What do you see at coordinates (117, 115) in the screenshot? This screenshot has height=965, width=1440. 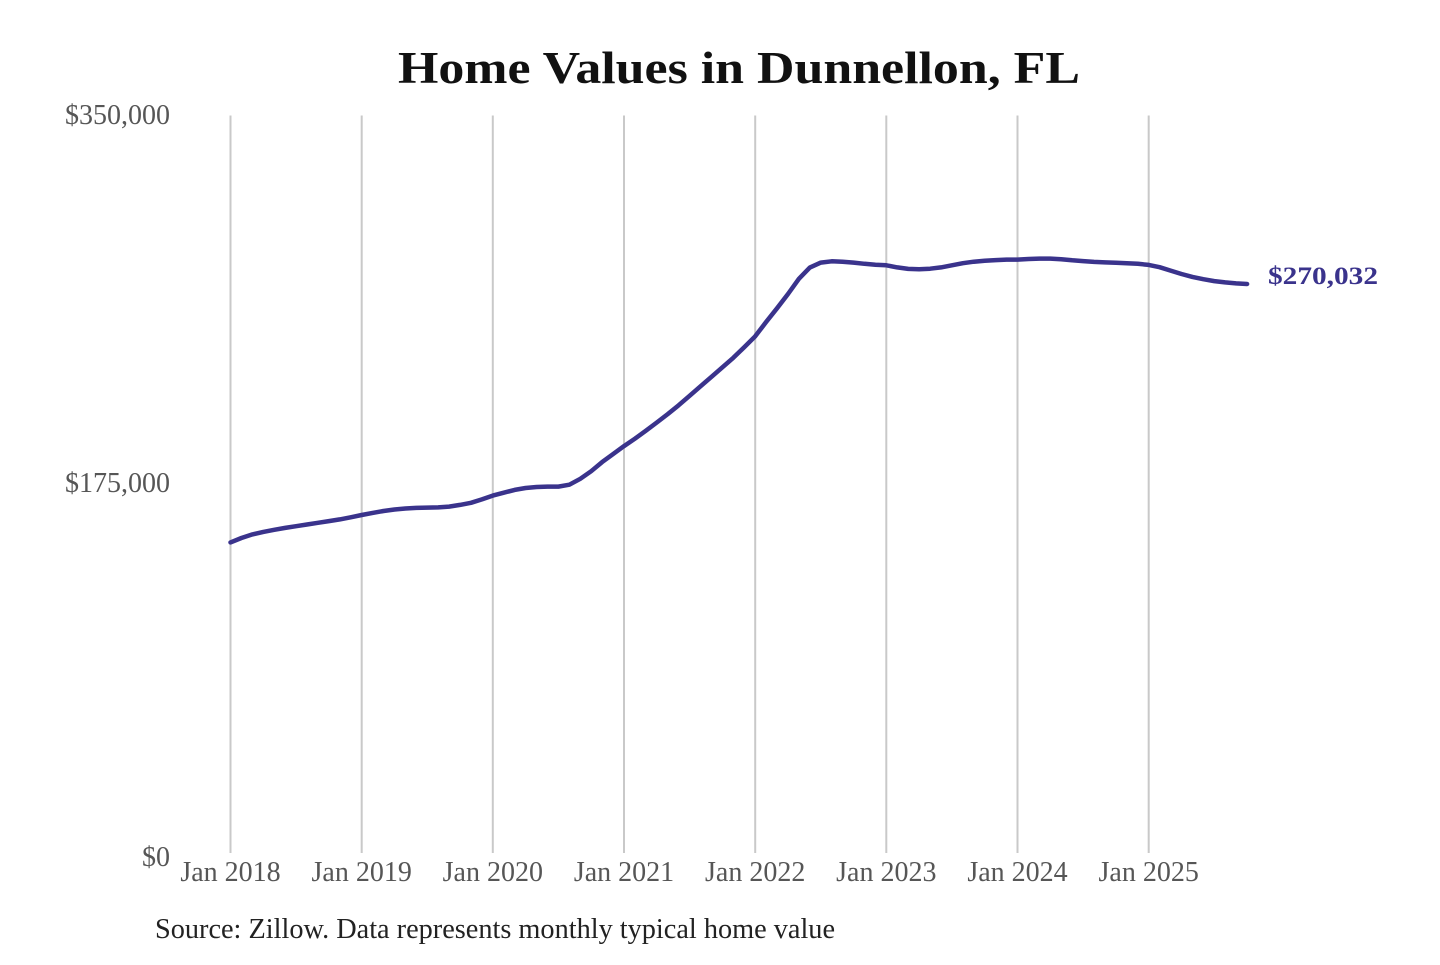 I see `svg-text: $350,000` at bounding box center [117, 115].